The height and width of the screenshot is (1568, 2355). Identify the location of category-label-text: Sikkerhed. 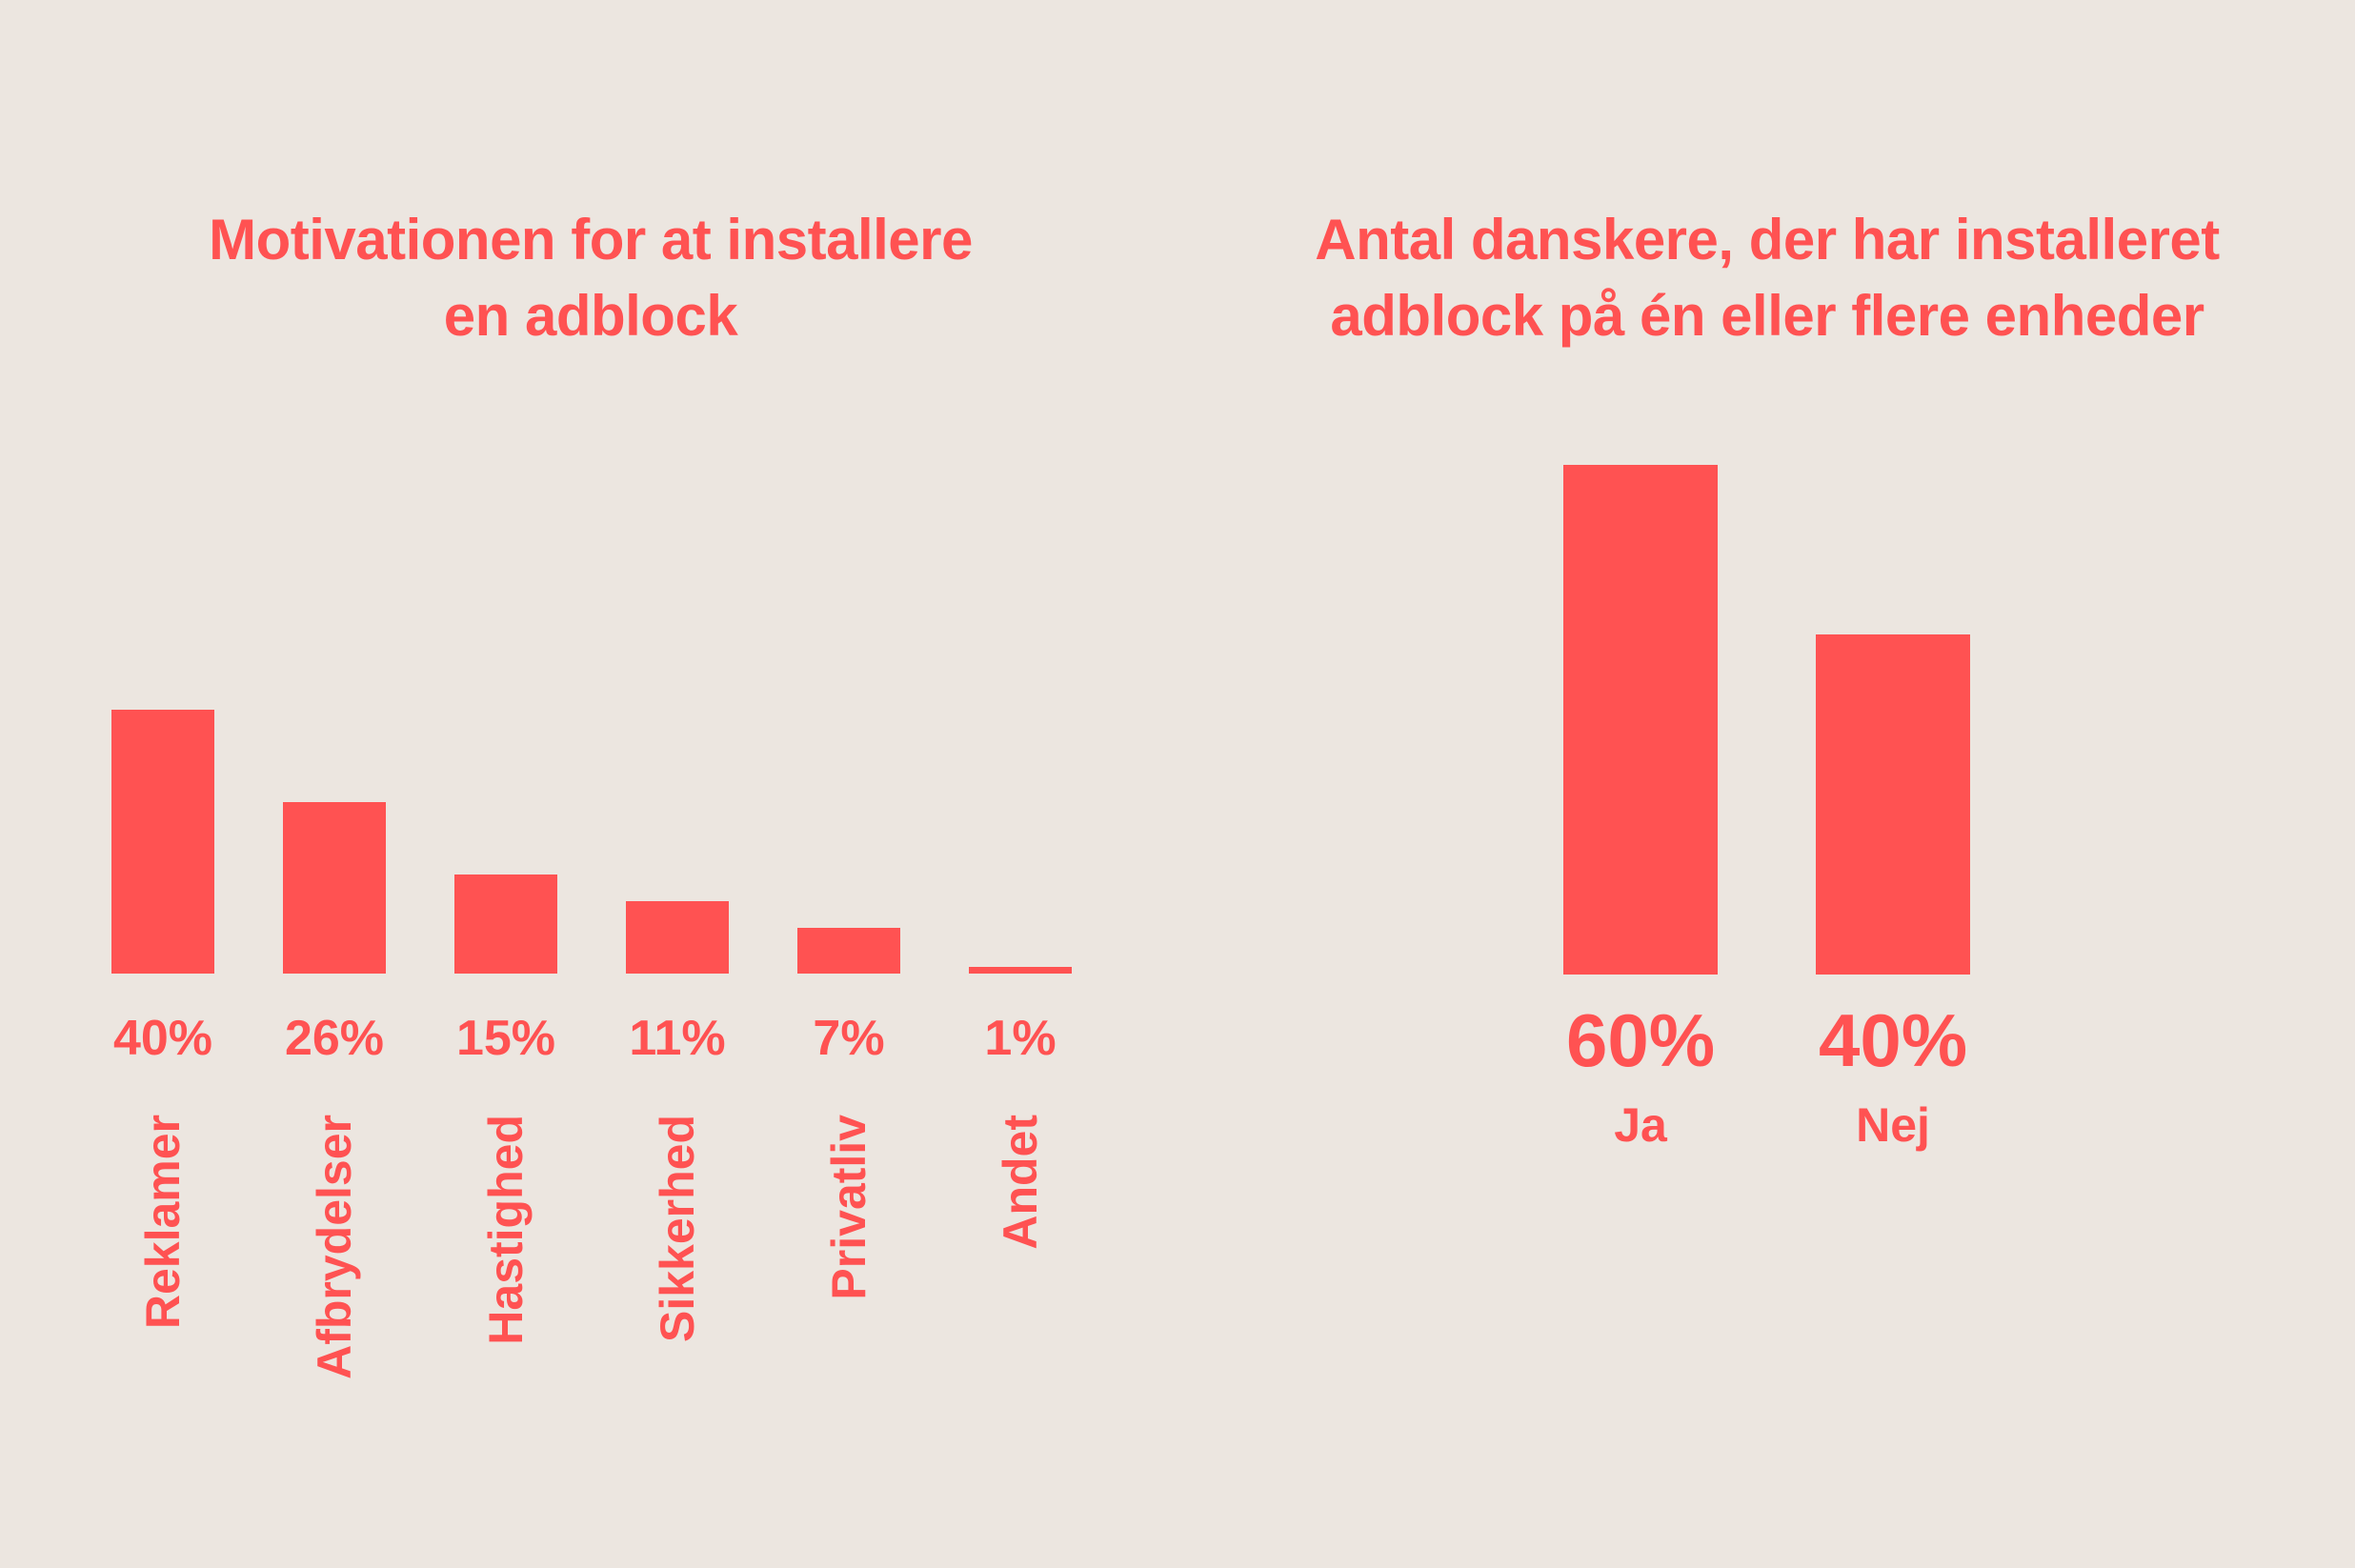
(677, 1229).